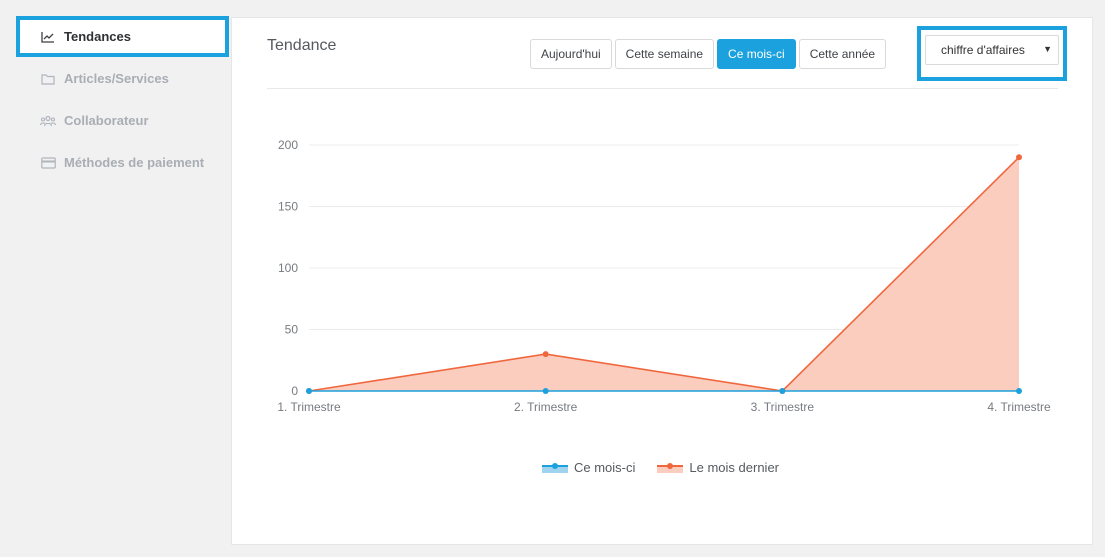 The image size is (1105, 557). Describe the element at coordinates (48, 163) in the screenshot. I see `credit-card-icon` at that location.